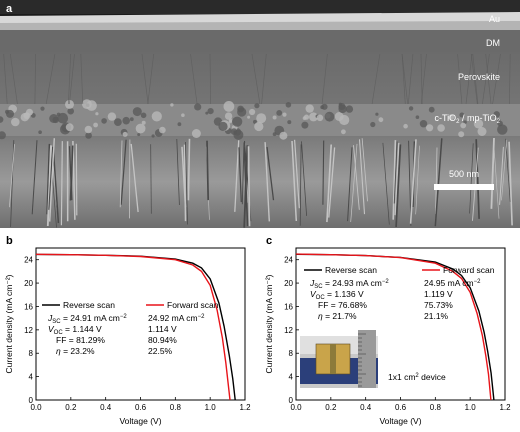 The height and width of the screenshot is (432, 520). Describe the element at coordinates (493, 43) in the screenshot. I see `layer-label-dm: DM` at that location.